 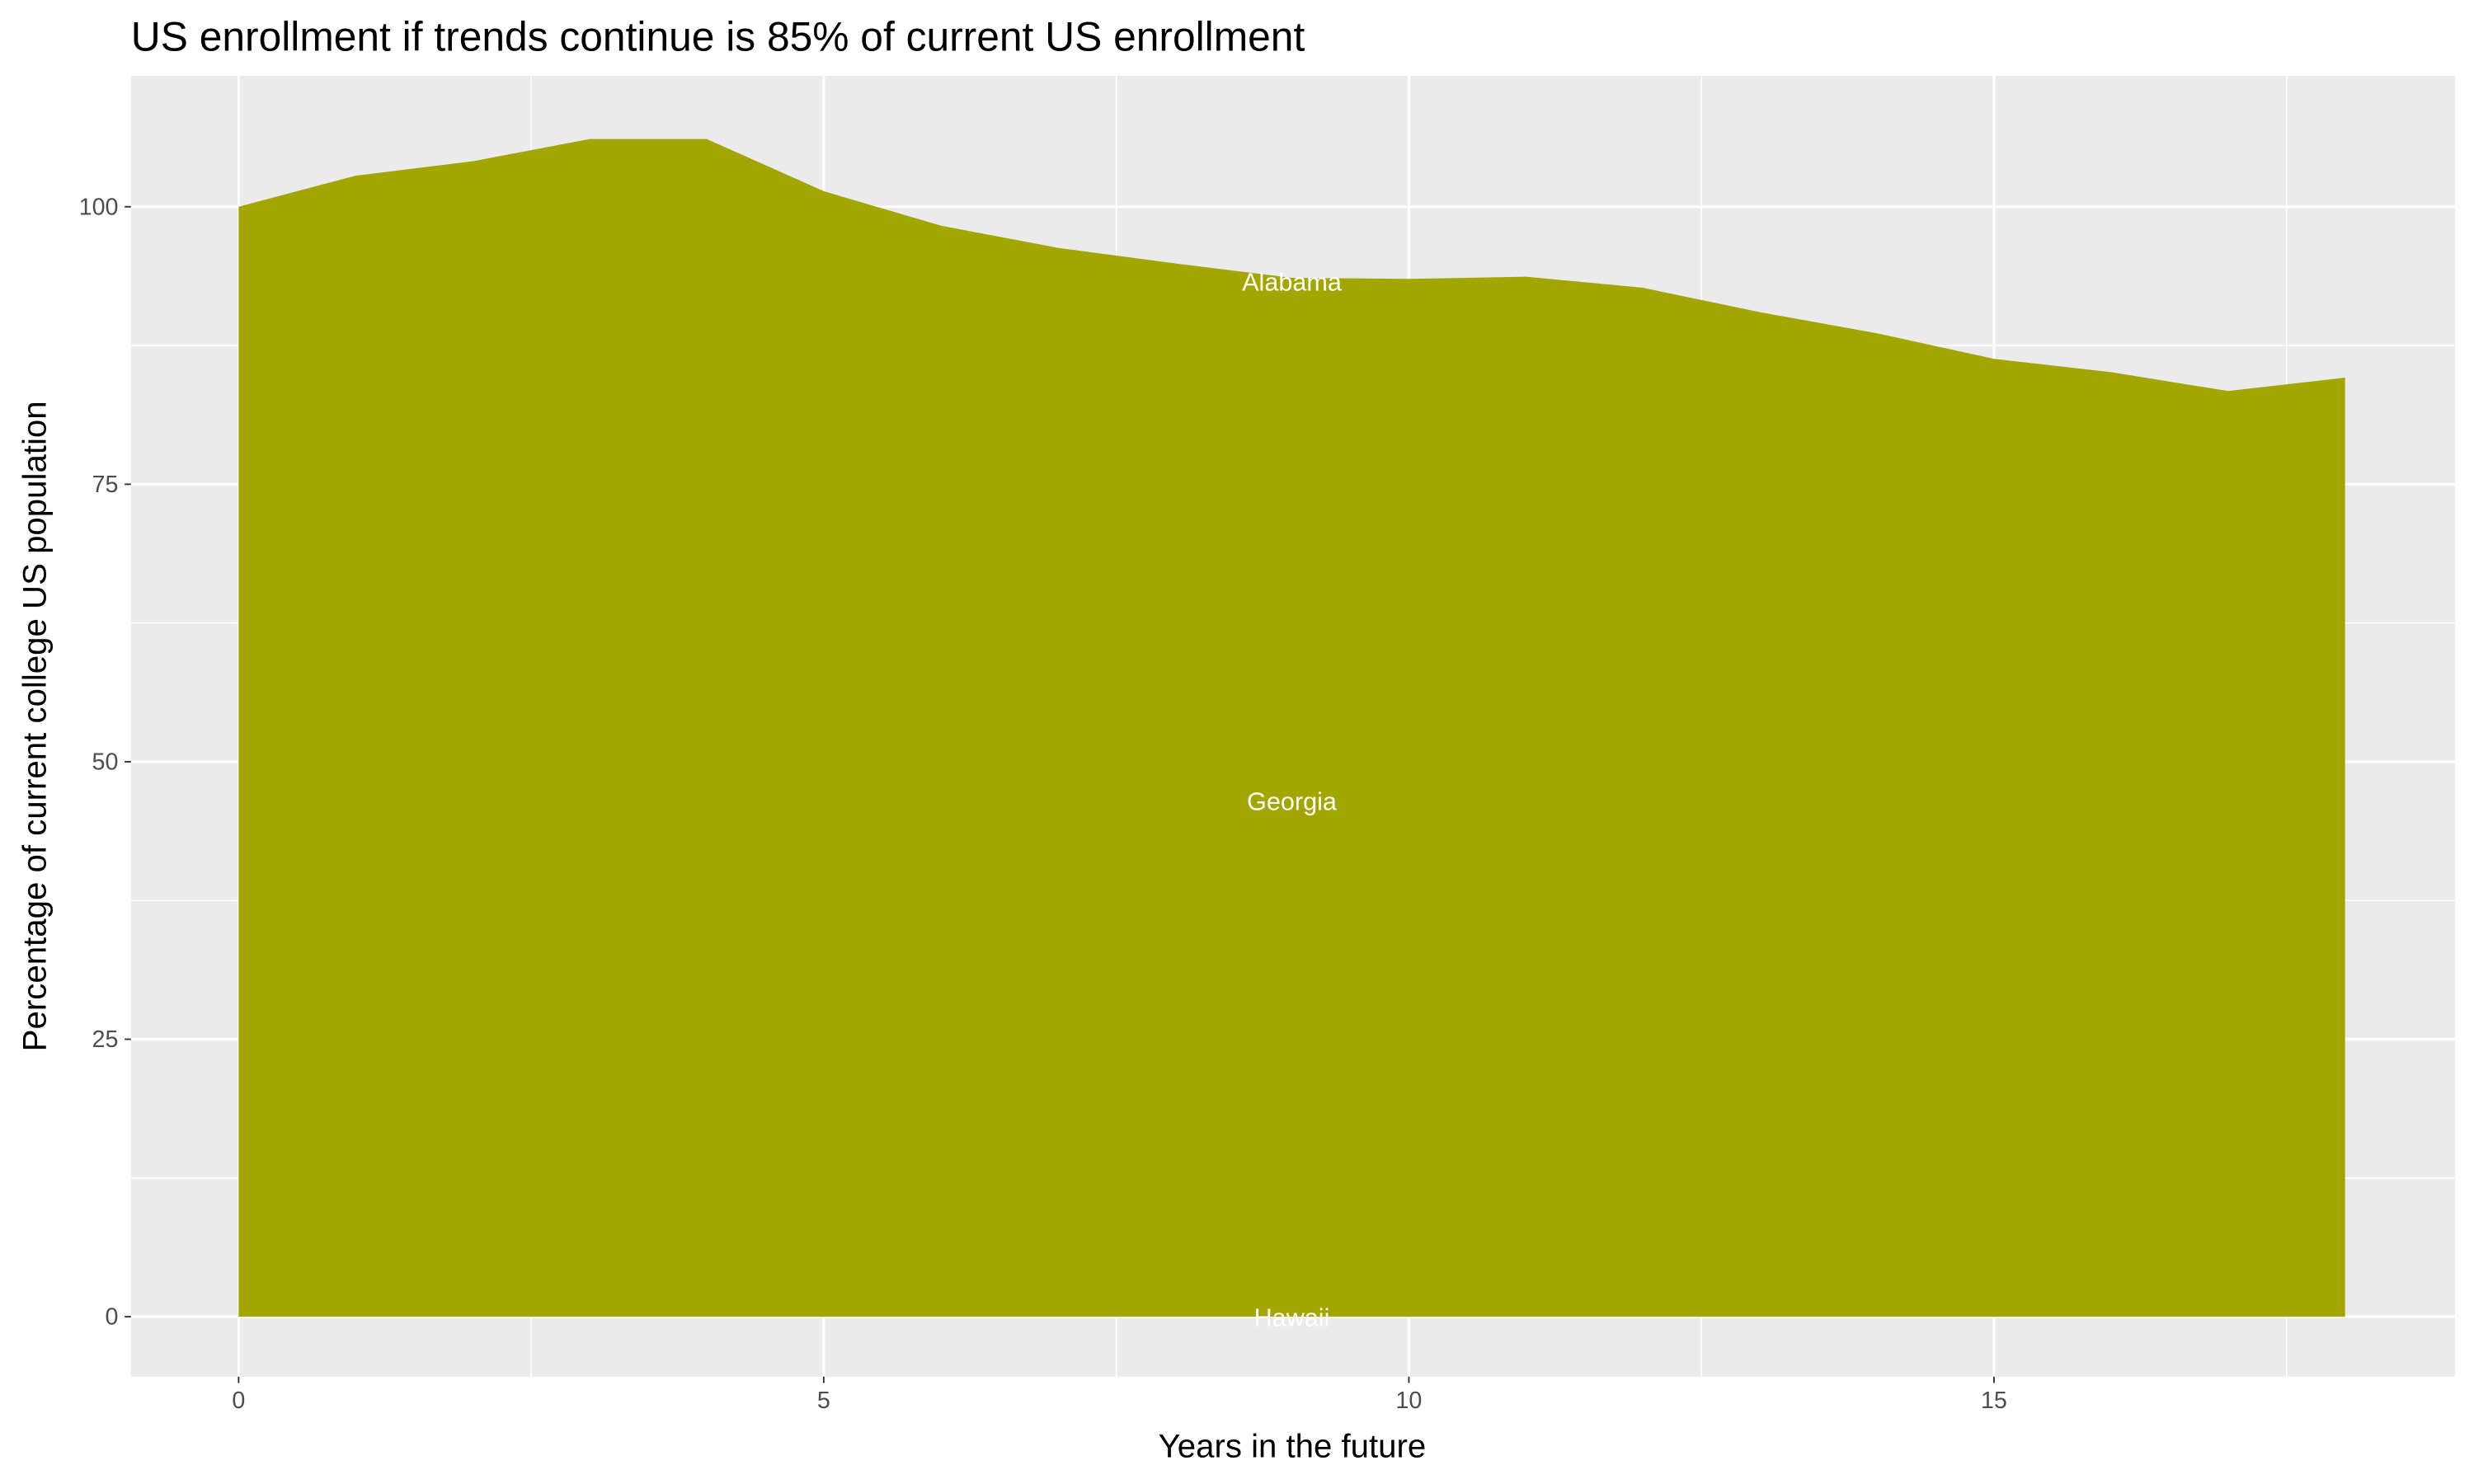 I want to click on y-tick-label: 75, so click(x=105, y=485).